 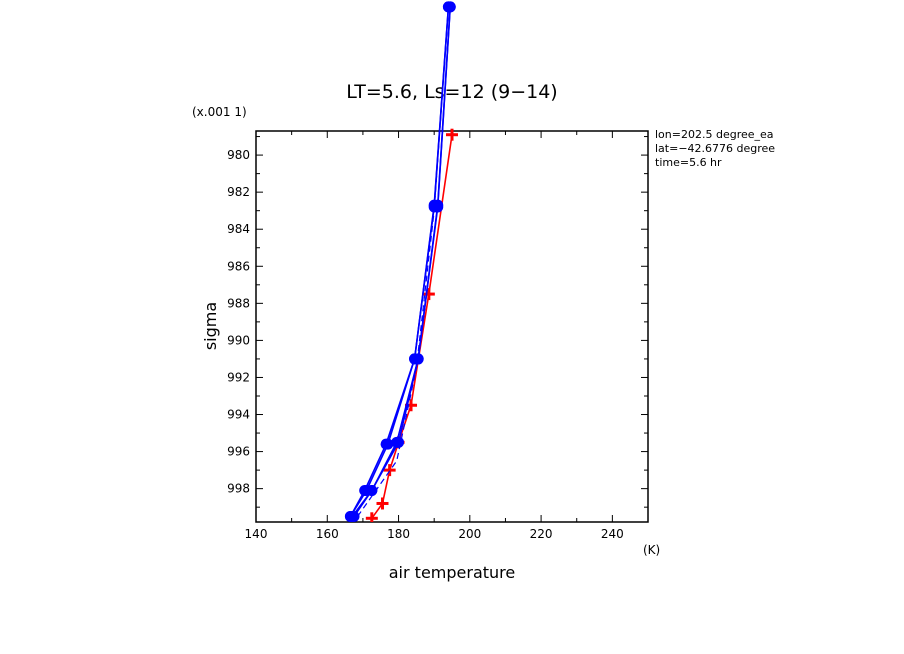 I want to click on y-tick-label: 988, so click(x=238, y=303).